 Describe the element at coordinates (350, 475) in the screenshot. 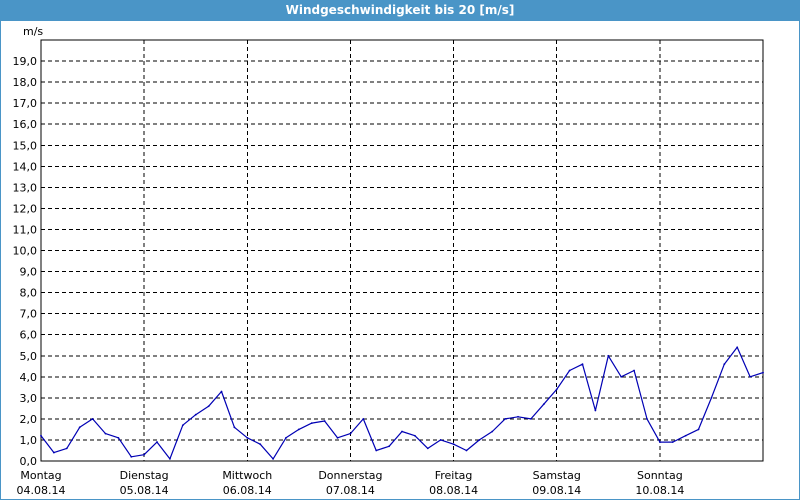

I see `x-day-label: Donnerstag` at that location.